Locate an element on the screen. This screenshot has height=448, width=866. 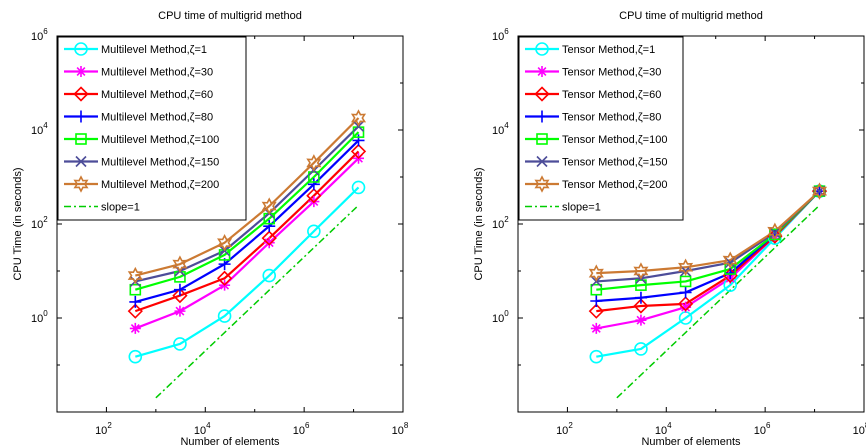
legend-label: Tensor Method,ζ=150 is located at coordinates (614, 163).